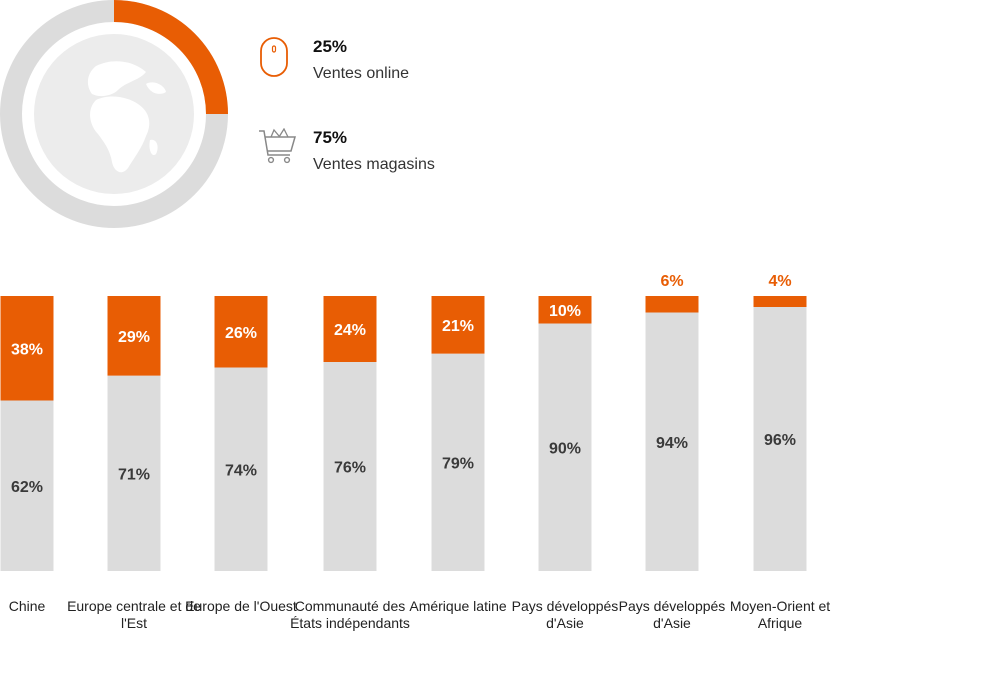 This screenshot has width=1000, height=676. I want to click on online-label: Ventes online, so click(361, 73).